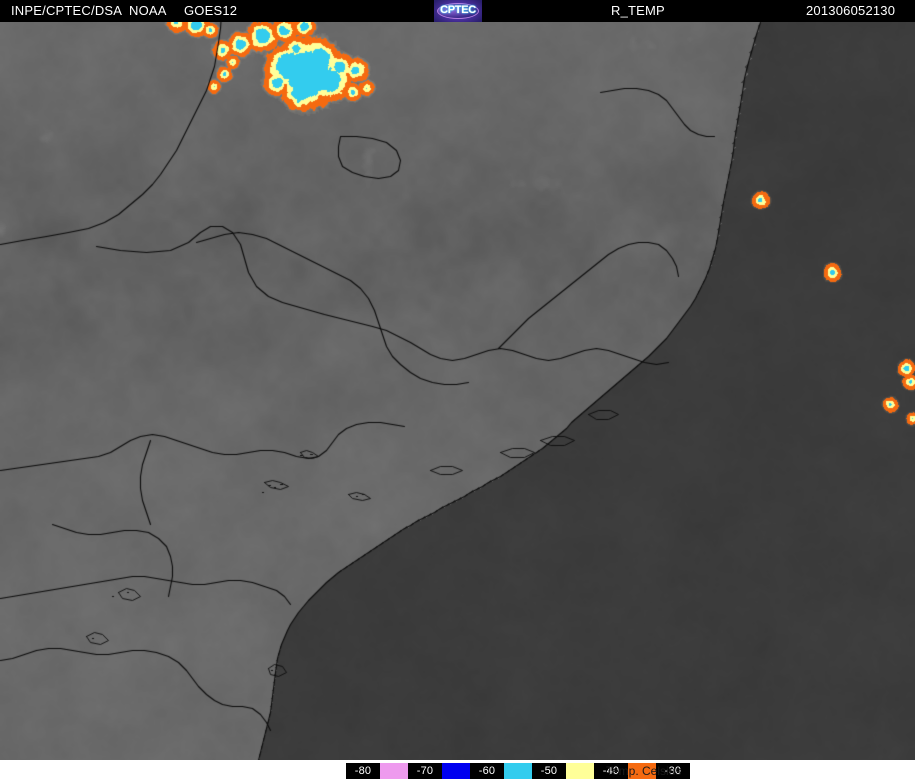  What do you see at coordinates (851, 10) in the screenshot?
I see `timestamp-label: 201306052130` at bounding box center [851, 10].